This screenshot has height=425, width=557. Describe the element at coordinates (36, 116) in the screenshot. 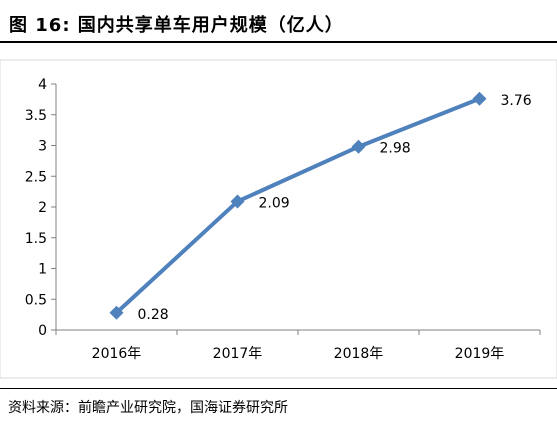

I see `y-tick-label: 3.5` at that location.